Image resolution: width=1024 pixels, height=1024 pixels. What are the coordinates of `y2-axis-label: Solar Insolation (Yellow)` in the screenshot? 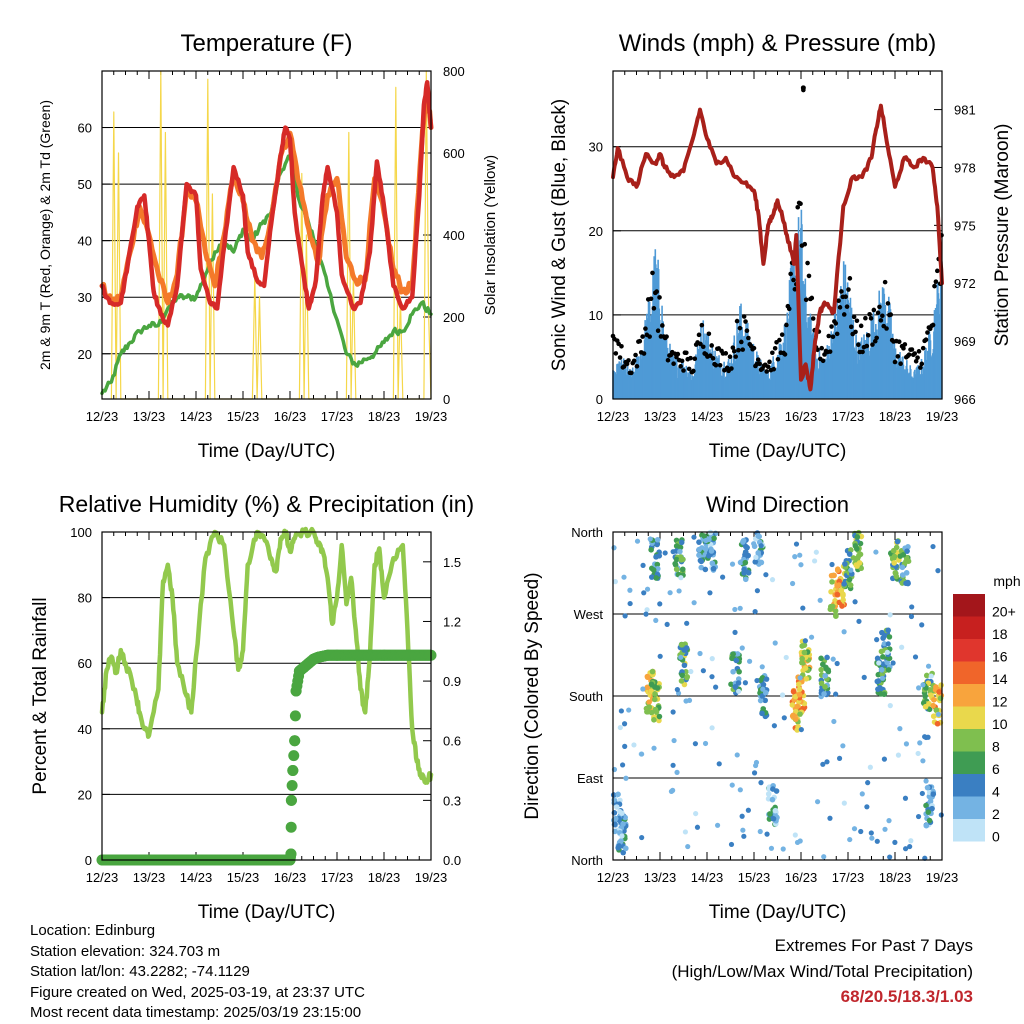 It's located at (490, 235).